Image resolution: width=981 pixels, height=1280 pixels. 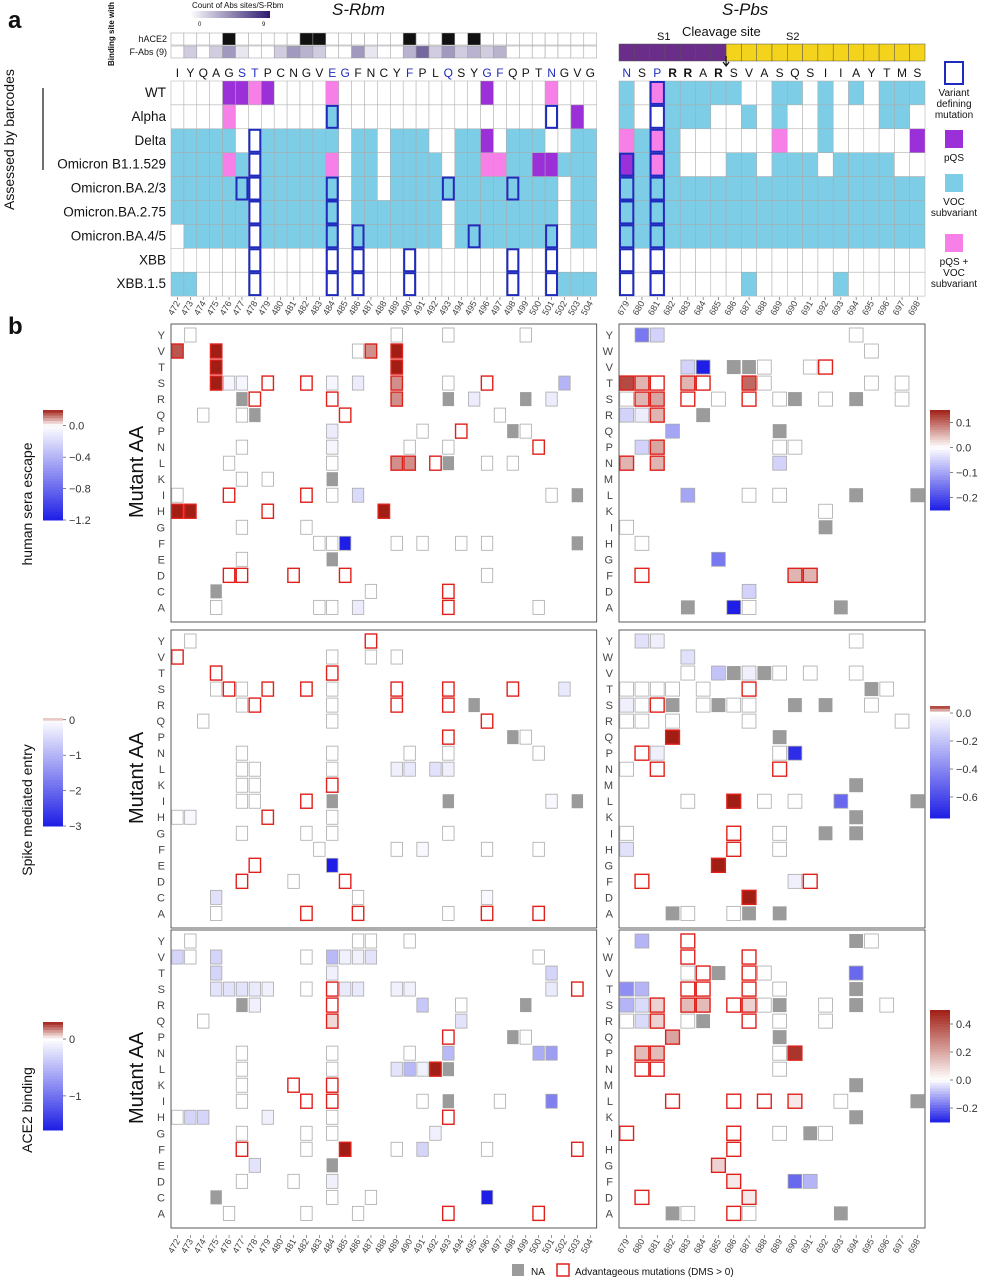 What do you see at coordinates (703, 73) in the screenshot?
I see `pbs-residue: A` at bounding box center [703, 73].